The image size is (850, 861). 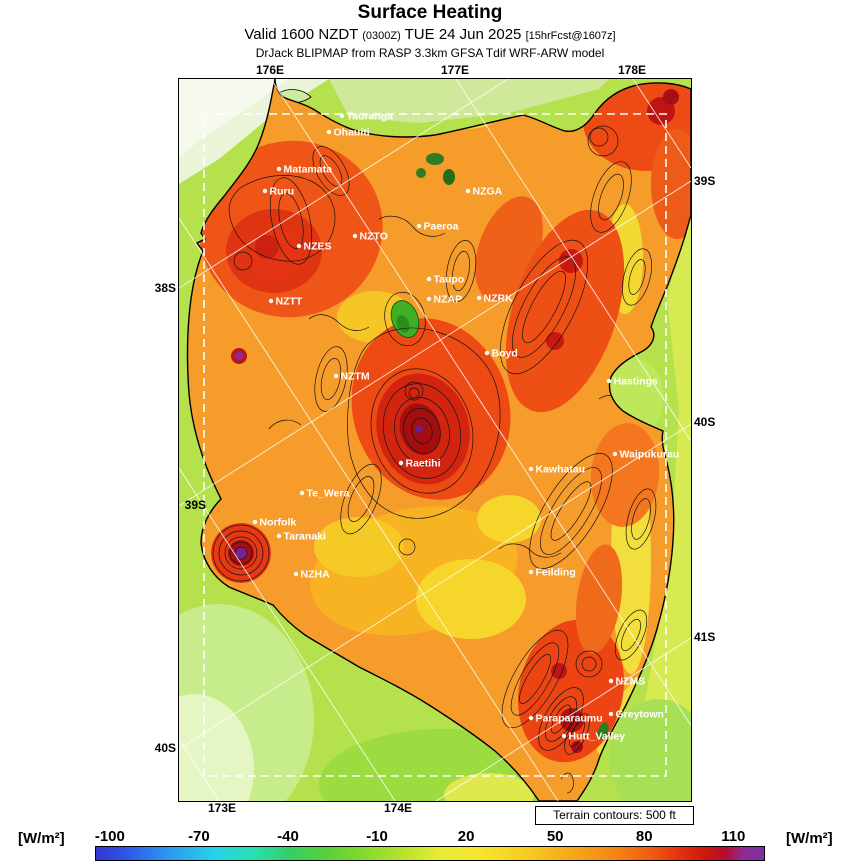 I want to click on place-dot-NZAP, so click(x=429, y=299).